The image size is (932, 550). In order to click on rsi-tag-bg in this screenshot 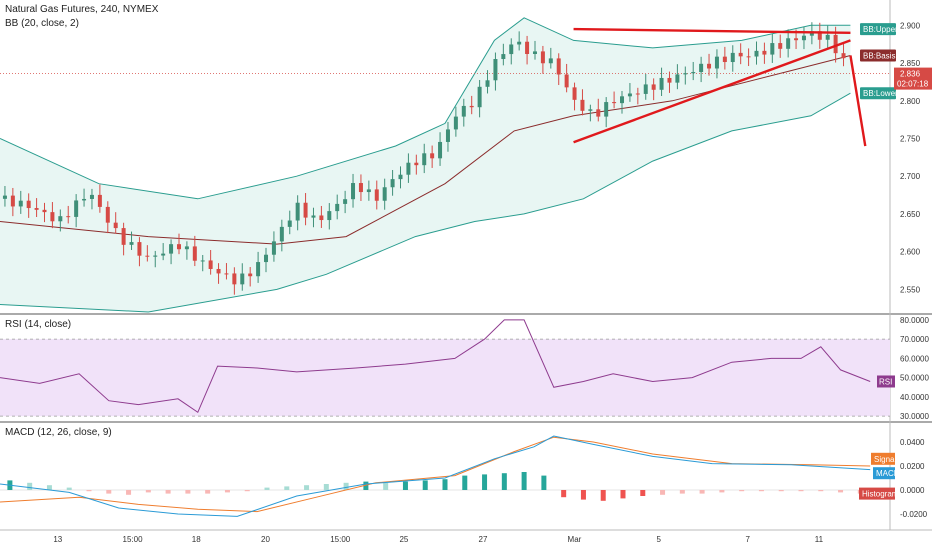, I will do `click(886, 381)`.